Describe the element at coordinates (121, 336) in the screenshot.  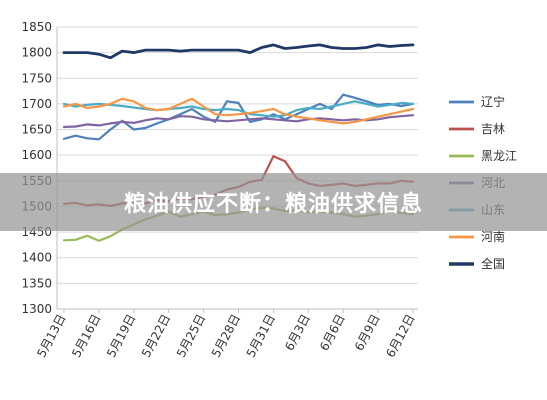
I see `x-tick-label: 5月19日` at that location.